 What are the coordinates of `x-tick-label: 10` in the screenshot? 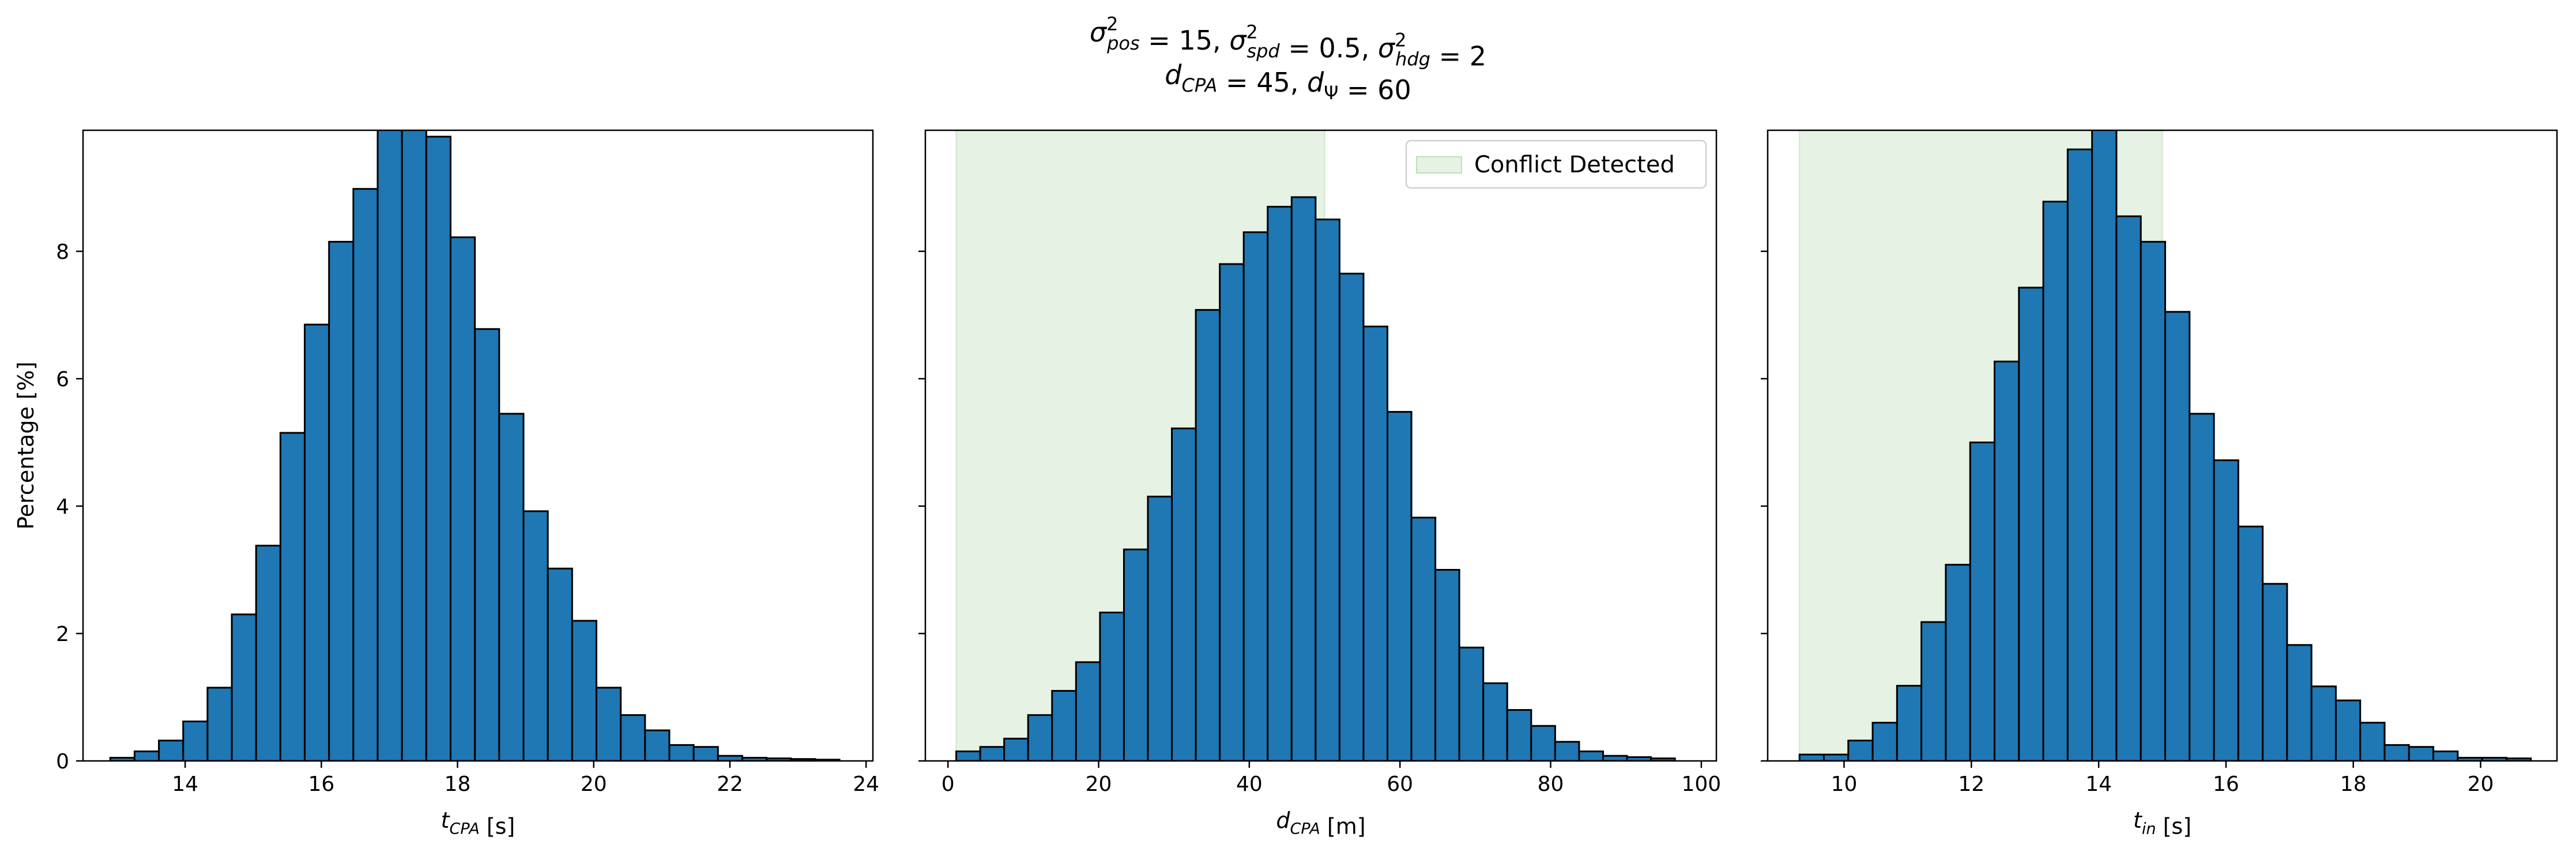 It's located at (1844, 784).